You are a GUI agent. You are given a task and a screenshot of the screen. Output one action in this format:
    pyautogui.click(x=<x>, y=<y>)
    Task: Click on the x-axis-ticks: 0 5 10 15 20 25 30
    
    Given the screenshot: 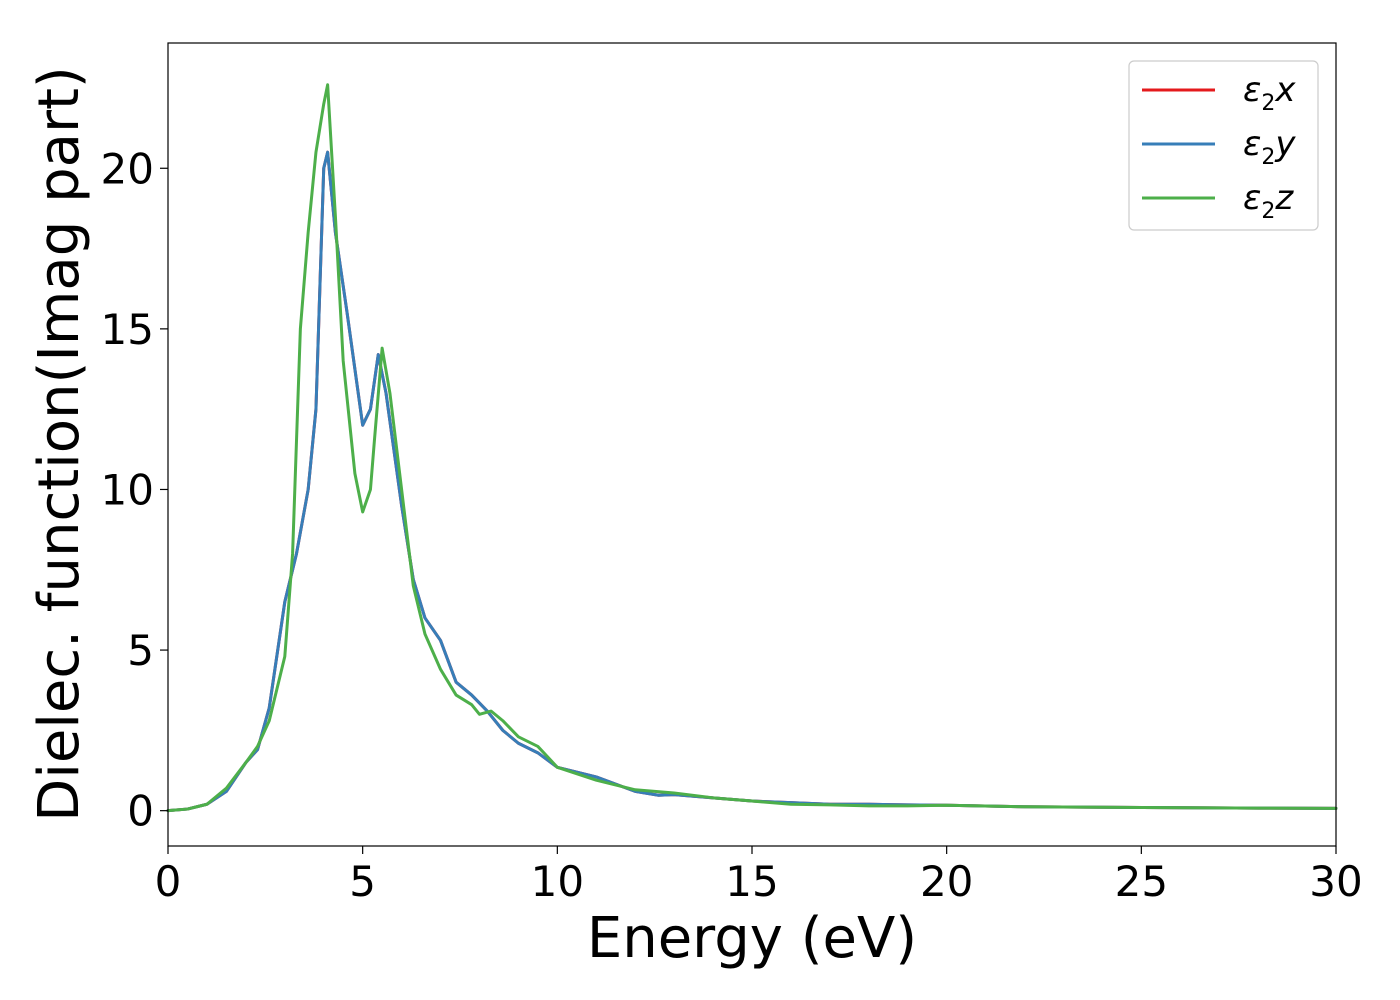 What is the action you would take?
    pyautogui.click(x=759, y=876)
    